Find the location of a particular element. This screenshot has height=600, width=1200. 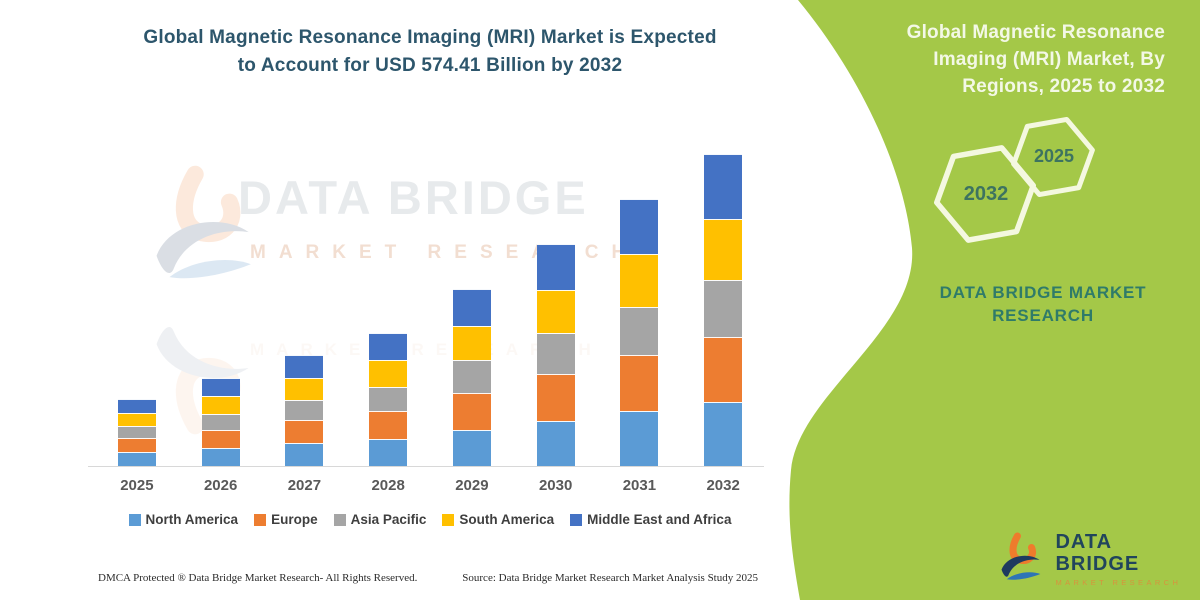

bar-column-2027 is located at coordinates (305, 303).